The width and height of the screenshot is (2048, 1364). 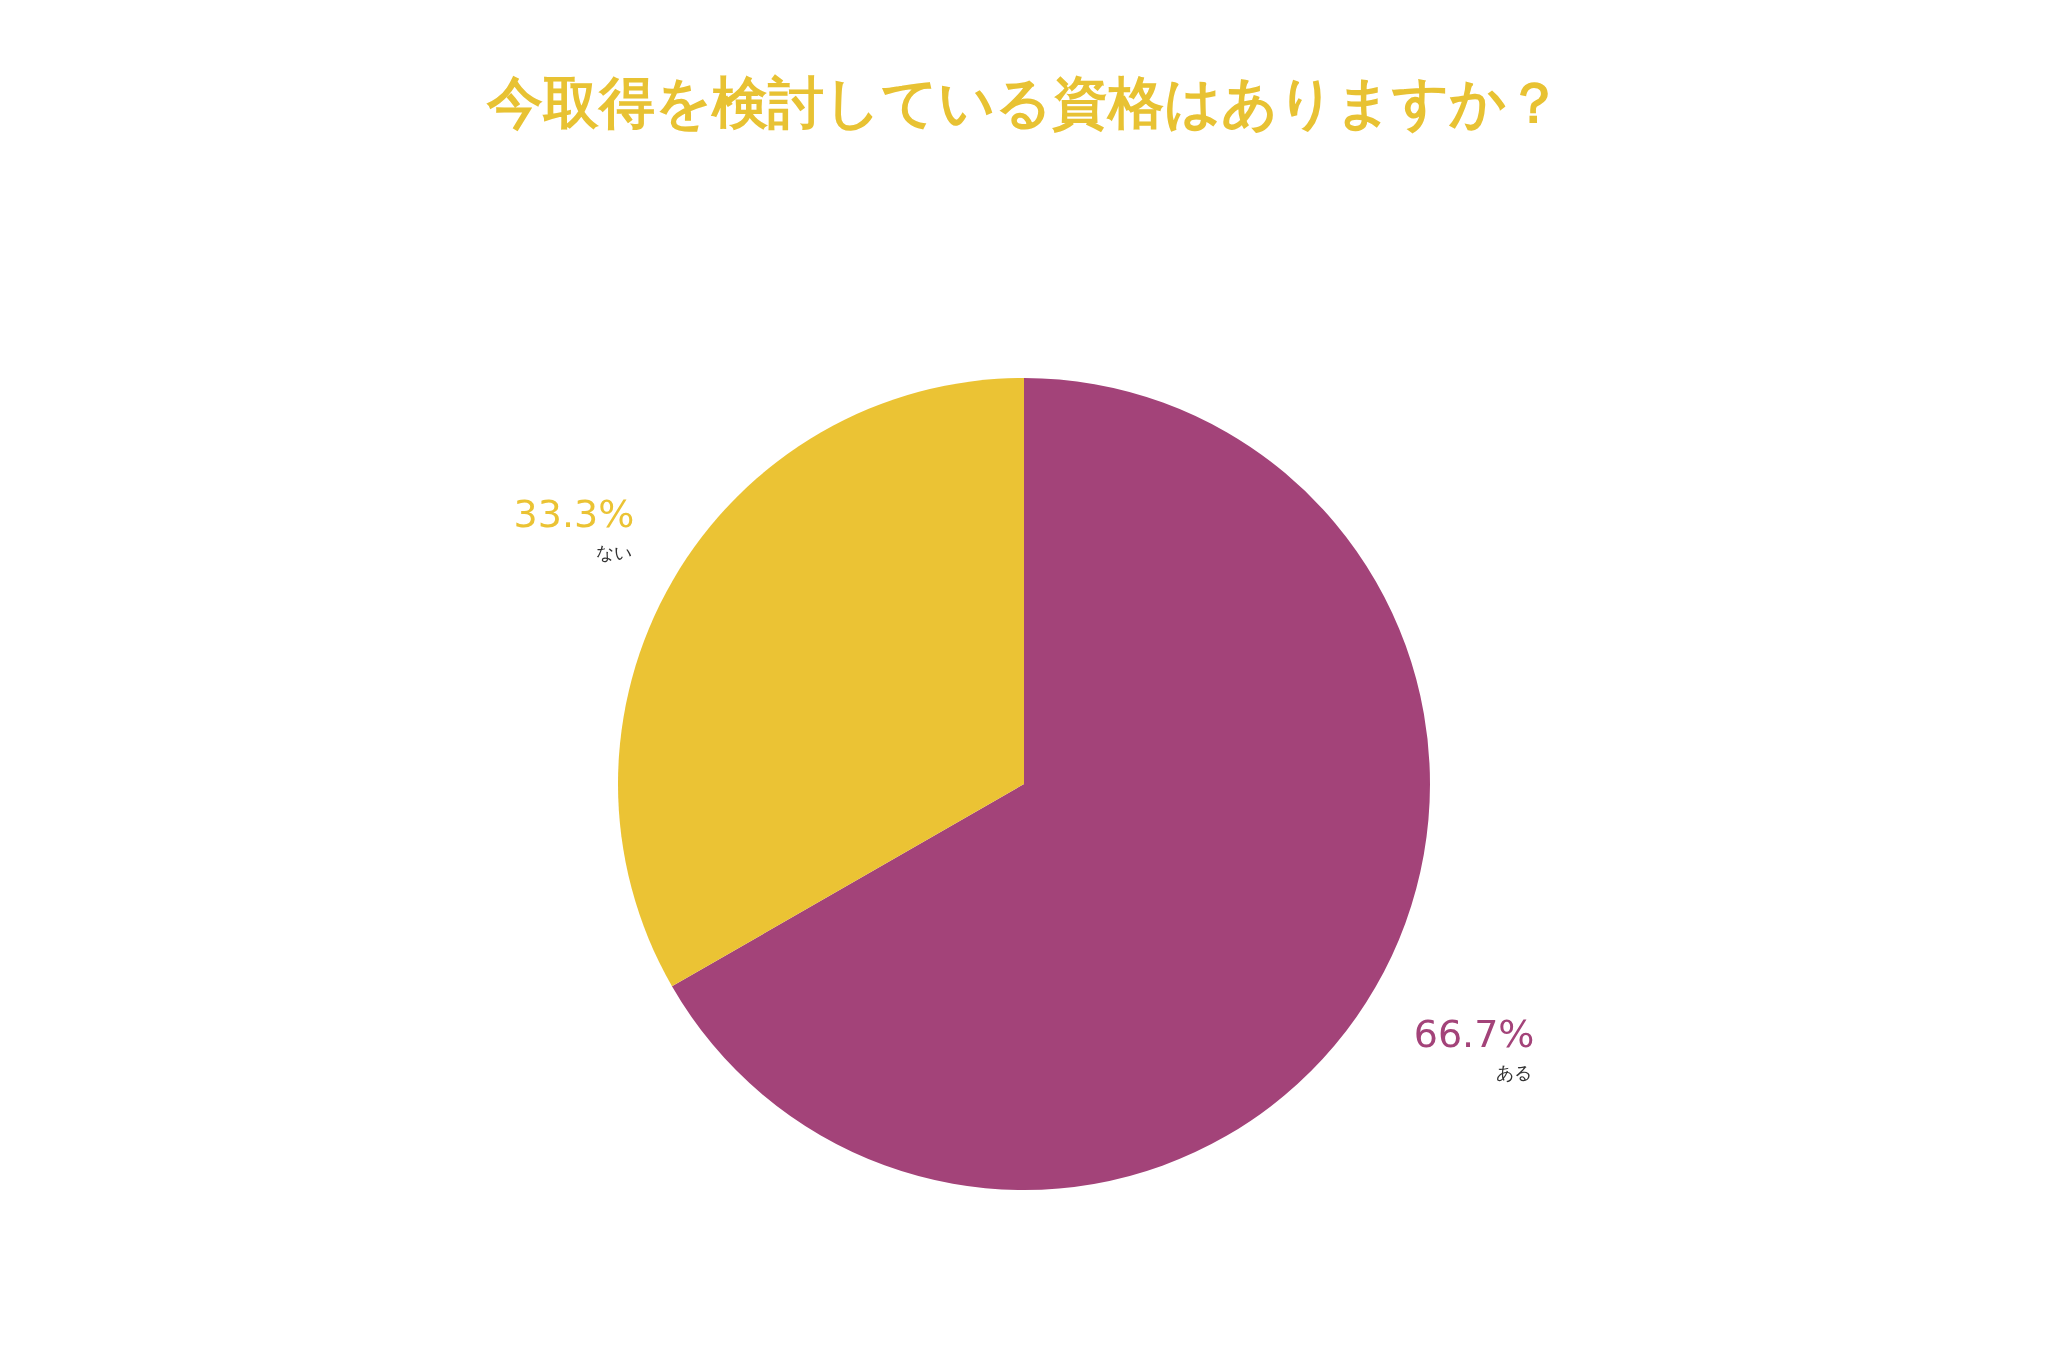 I want to click on slice-label: ある, so click(x=1514, y=1073).